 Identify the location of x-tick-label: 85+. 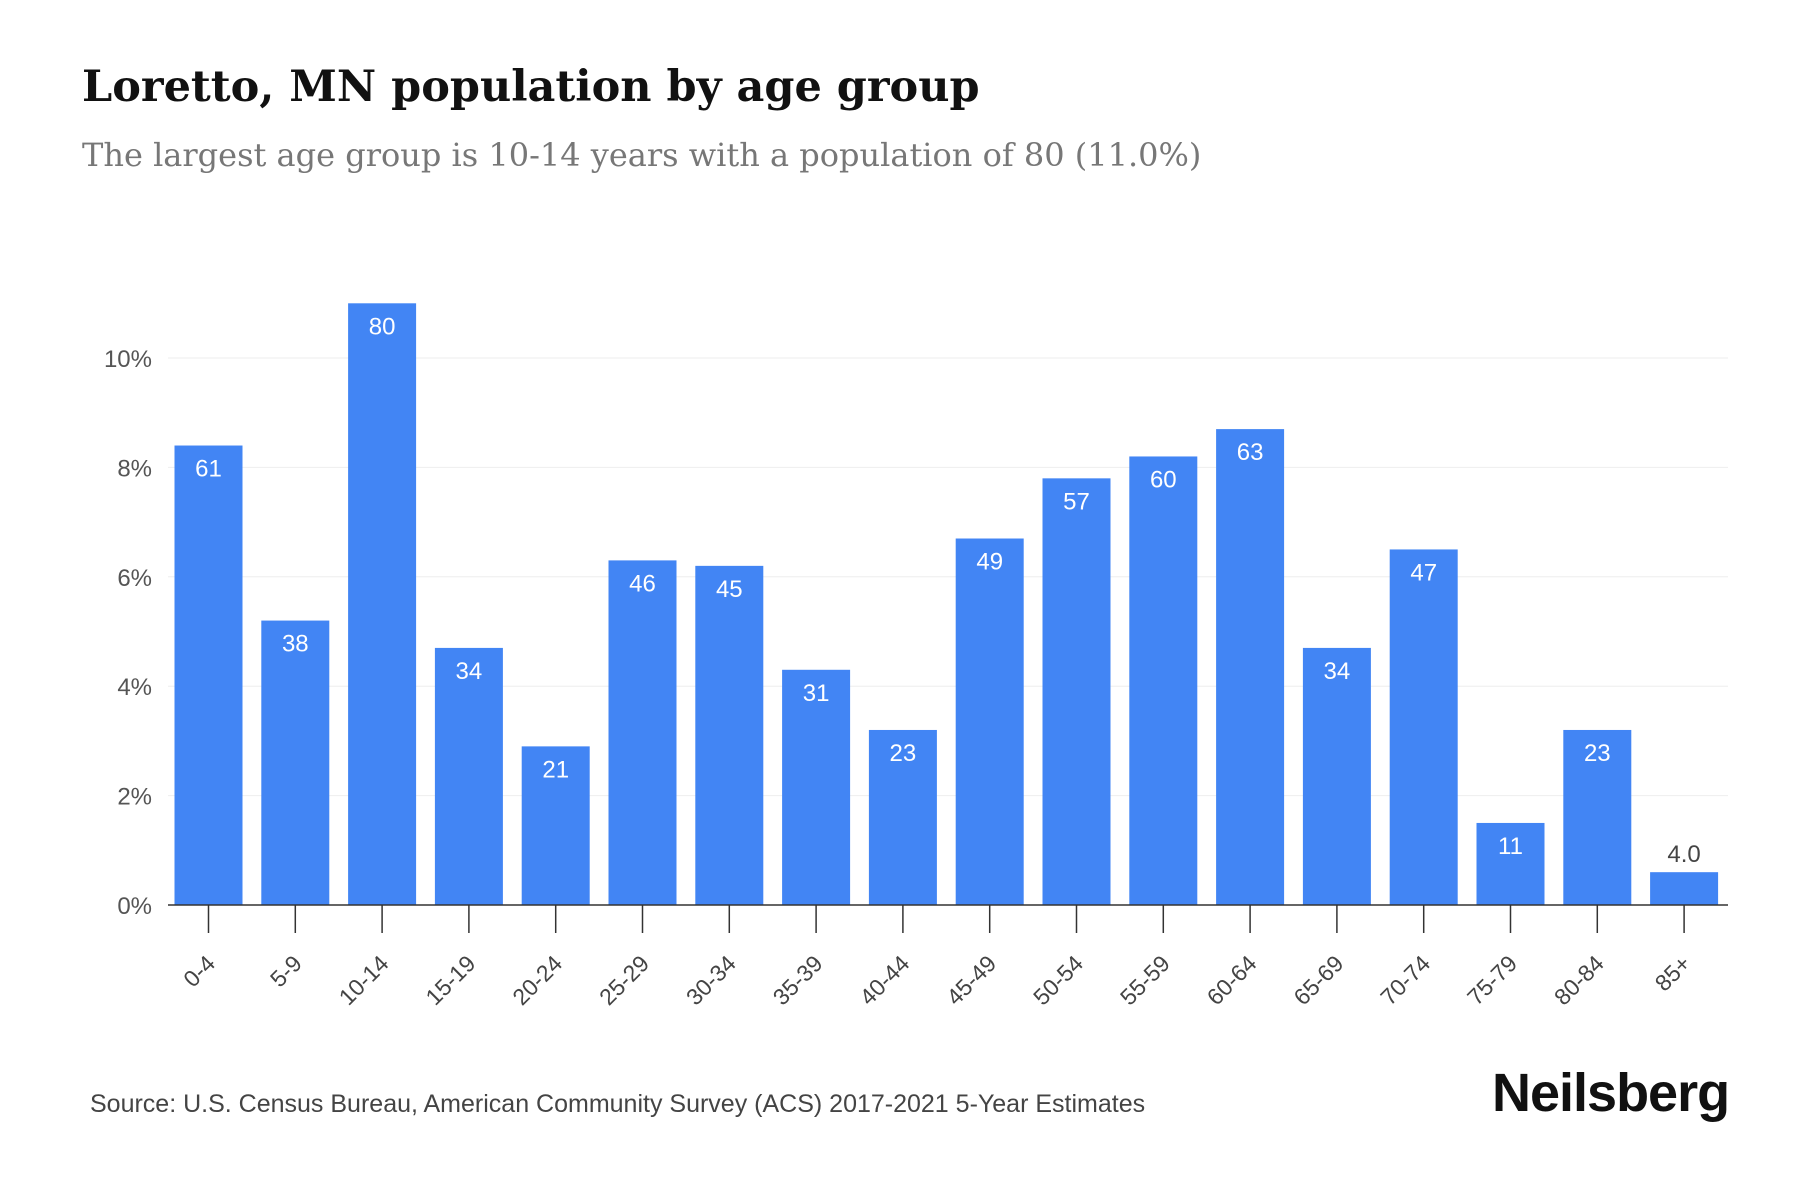
(1673, 973).